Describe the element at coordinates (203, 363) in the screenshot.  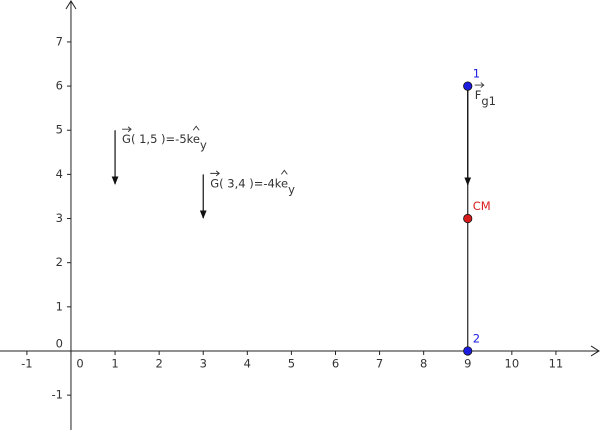
I see `x-tick-label: 3` at that location.